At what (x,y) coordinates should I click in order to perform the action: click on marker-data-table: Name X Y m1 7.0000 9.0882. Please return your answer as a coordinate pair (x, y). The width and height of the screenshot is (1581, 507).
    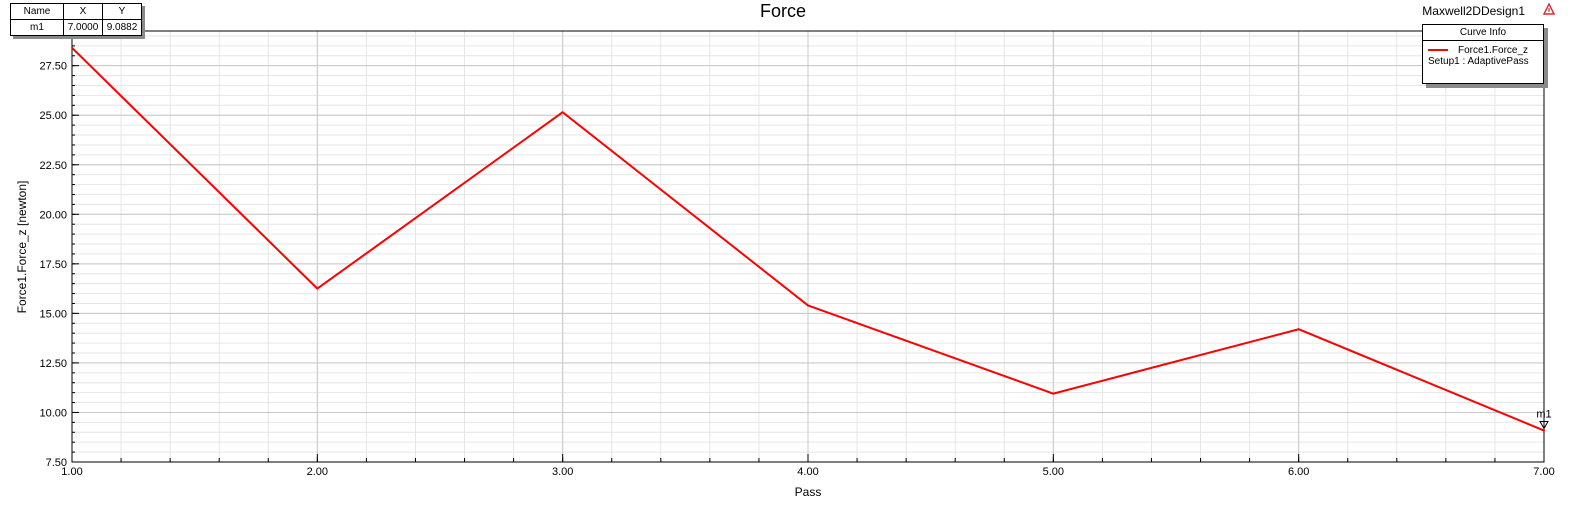
    Looking at the image, I should click on (76, 19).